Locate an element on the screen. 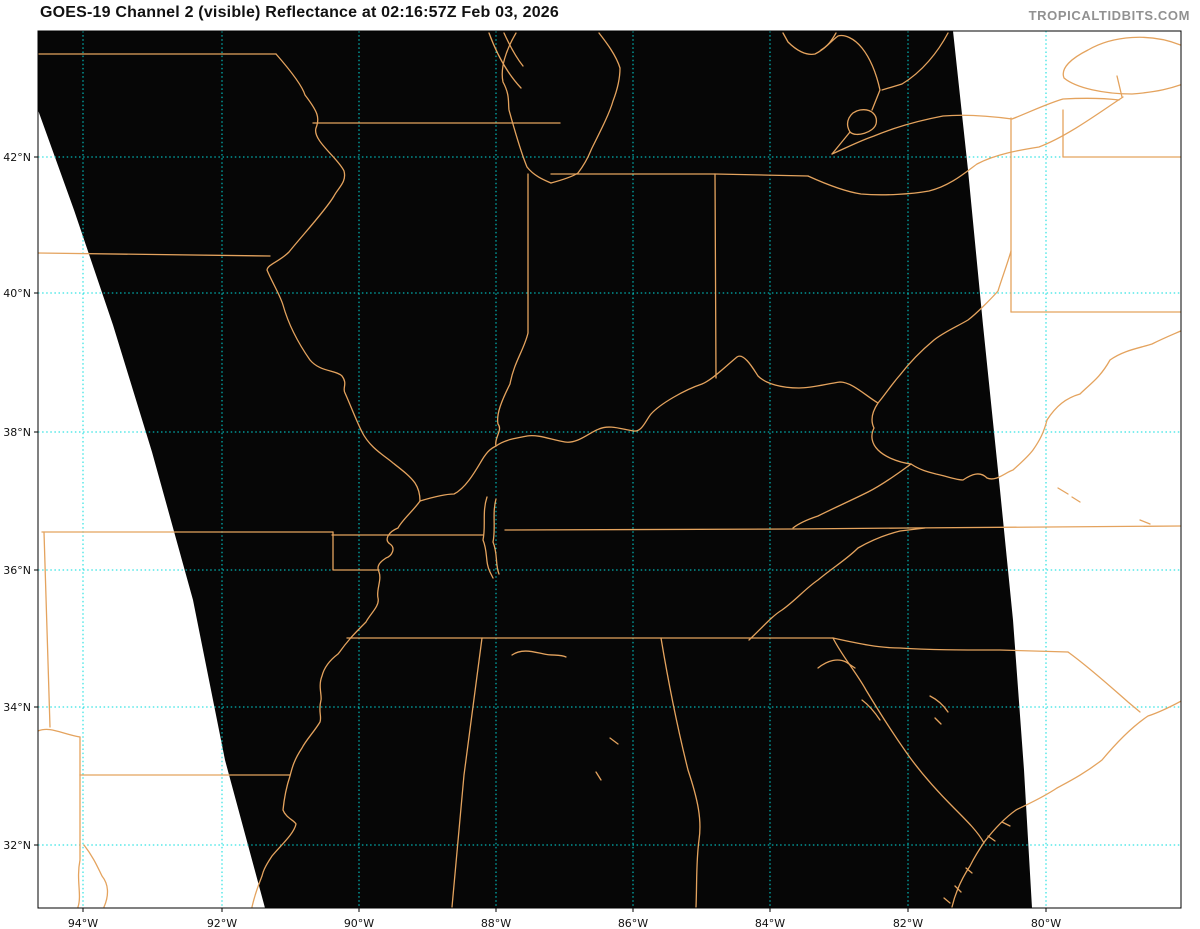 The image size is (1200, 929). boundary-nc-sc-border-west is located at coordinates (950, 645).